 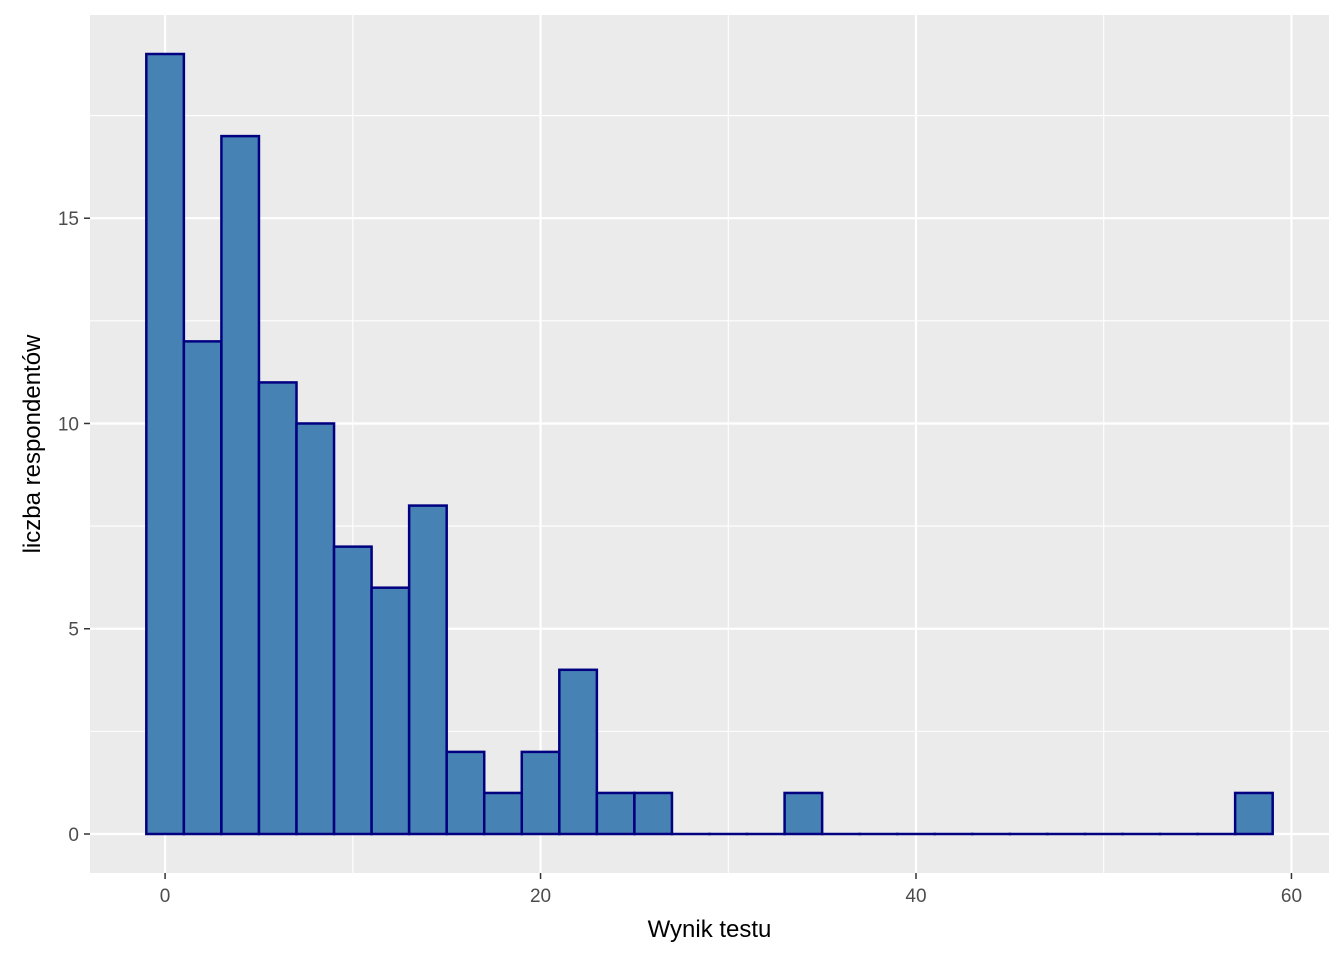 I want to click on x-axis: 0 20 40 60, so click(x=731, y=890).